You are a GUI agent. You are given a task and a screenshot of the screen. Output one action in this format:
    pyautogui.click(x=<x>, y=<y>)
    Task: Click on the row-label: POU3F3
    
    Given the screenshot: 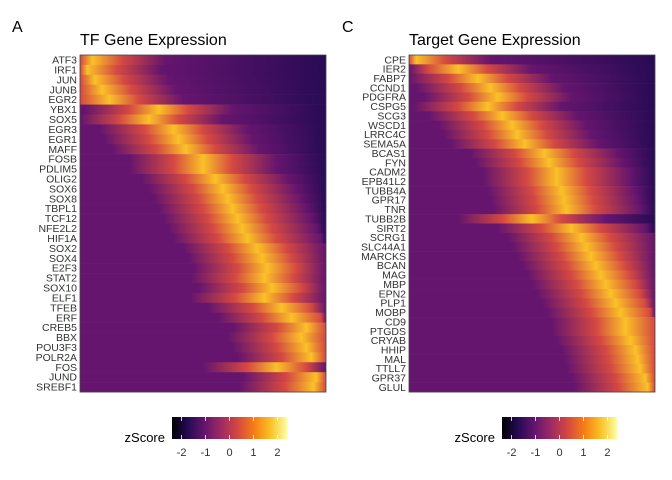 What is the action you would take?
    pyautogui.click(x=56, y=348)
    